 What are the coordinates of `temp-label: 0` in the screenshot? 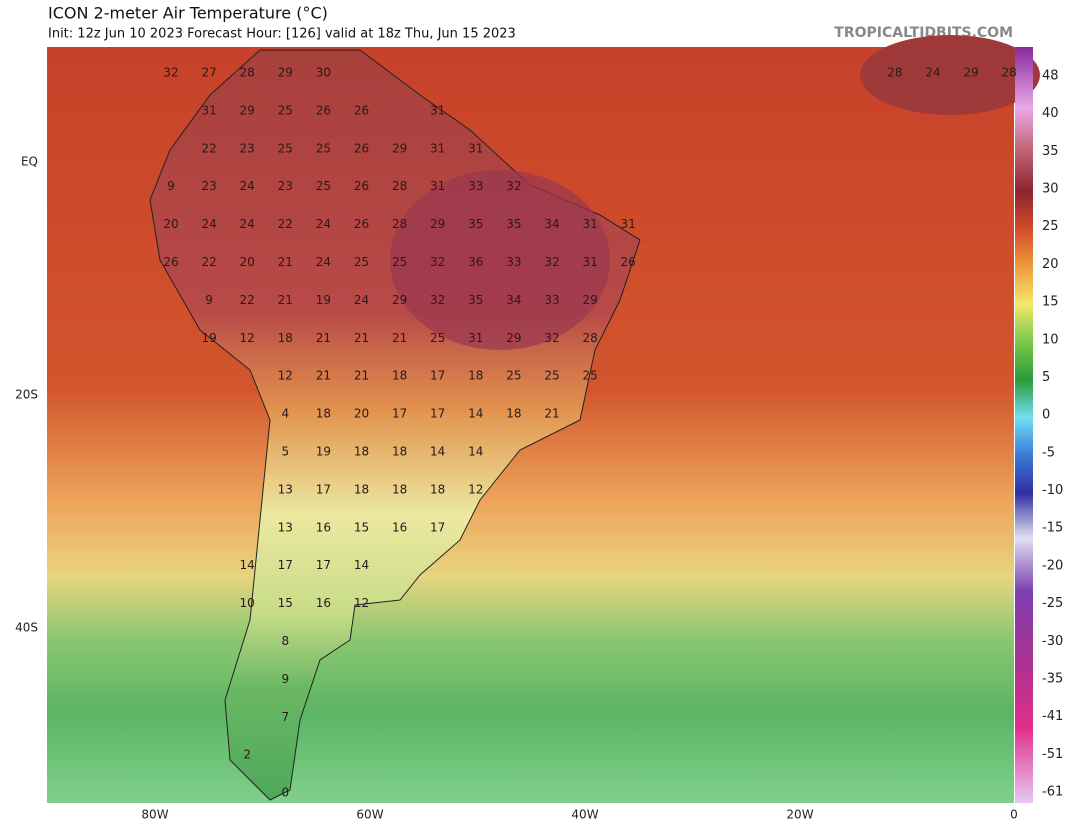 It's located at (285, 793).